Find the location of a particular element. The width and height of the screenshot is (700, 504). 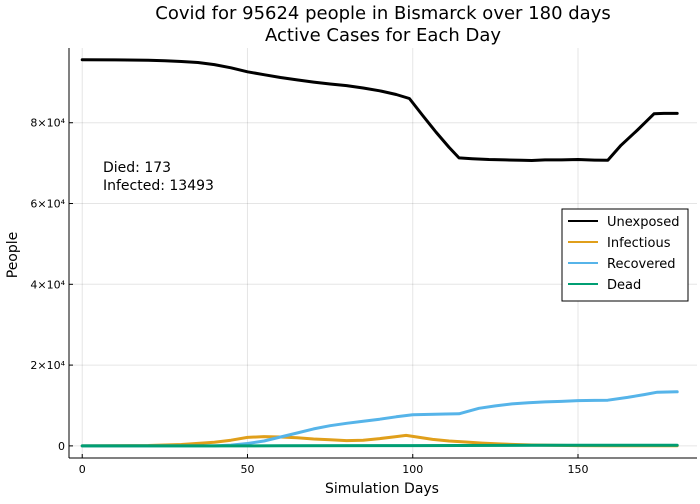

y-tick-label: 2×10⁴ is located at coordinates (47, 365).